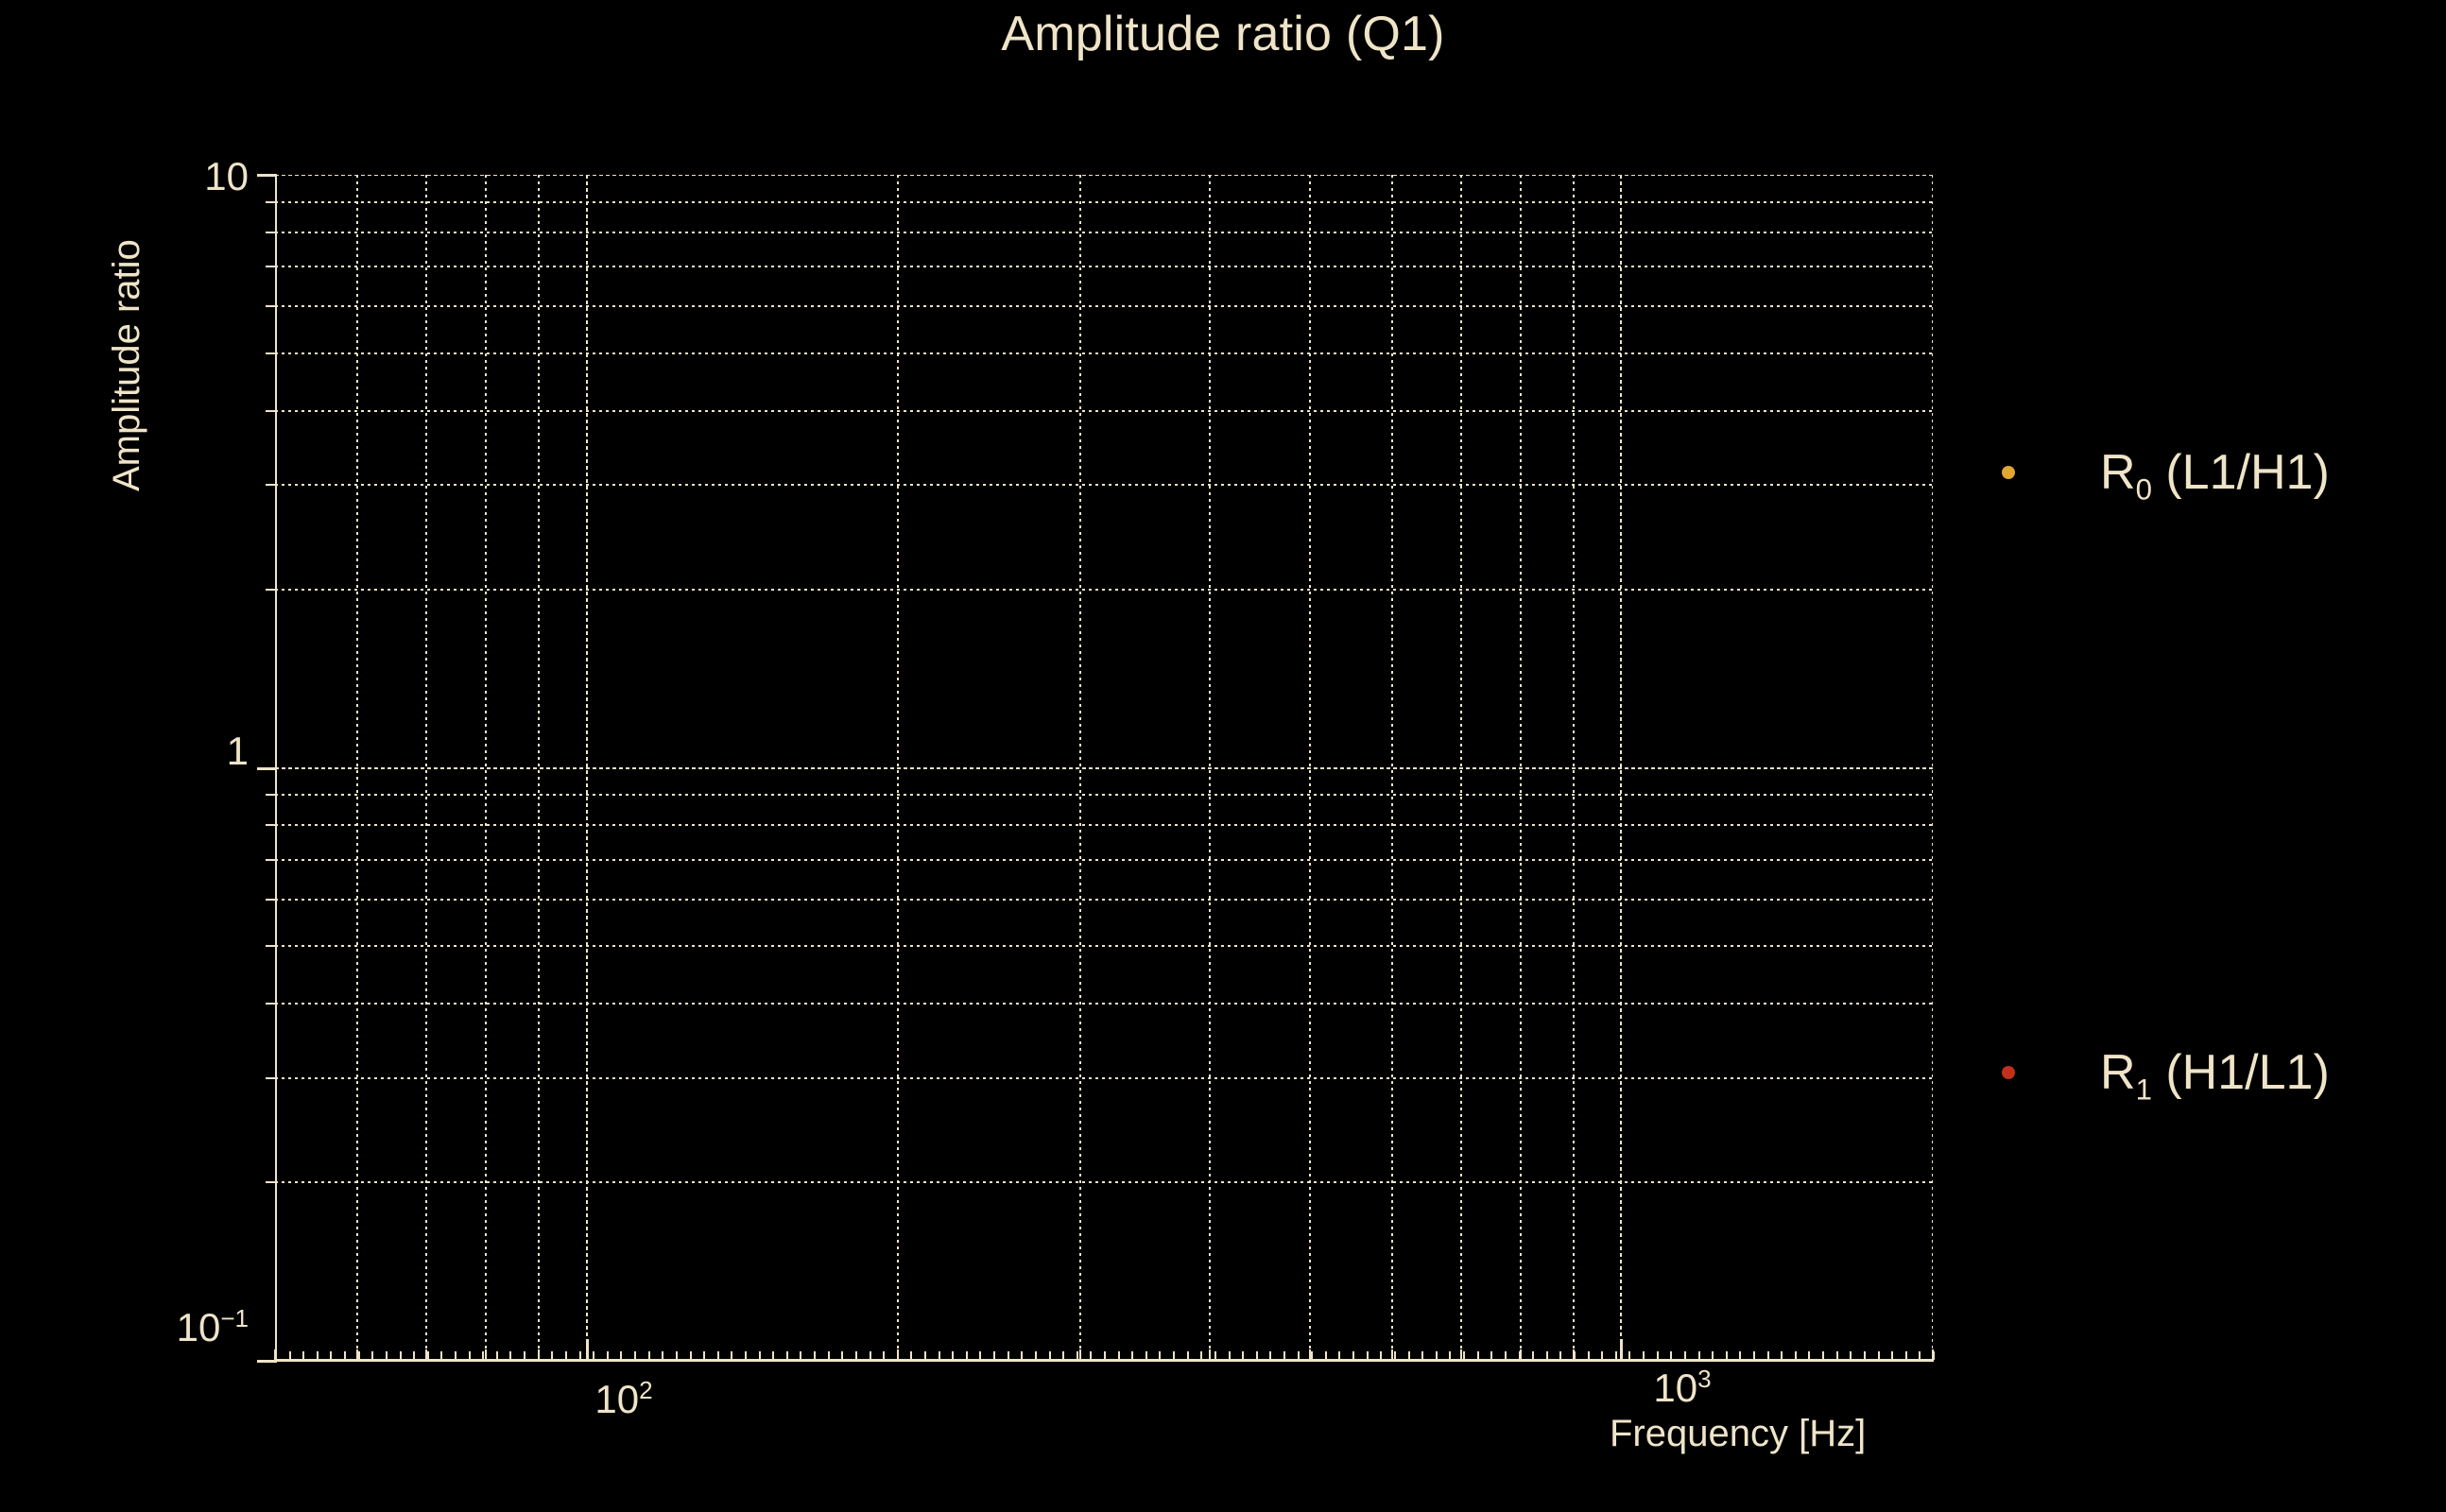  I want to click on x-axis-title: Frequency [Hz], so click(1738, 1433).